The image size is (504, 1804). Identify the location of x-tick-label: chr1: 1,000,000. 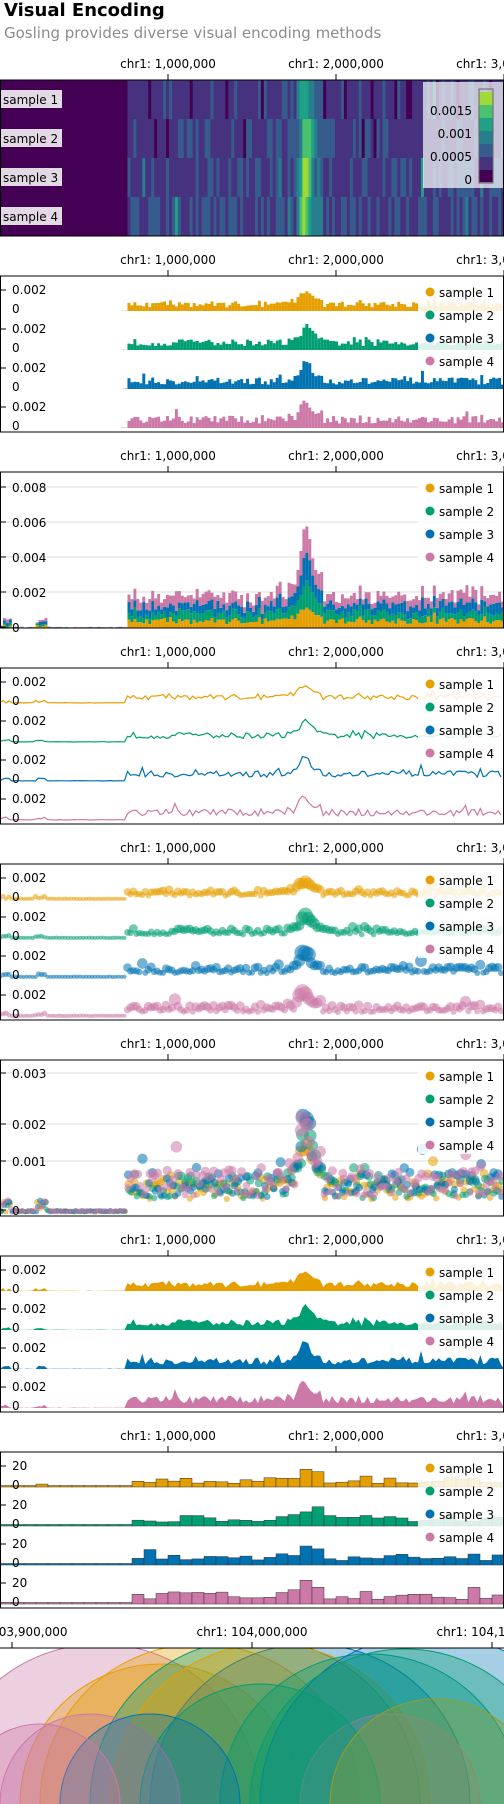
(168, 1436).